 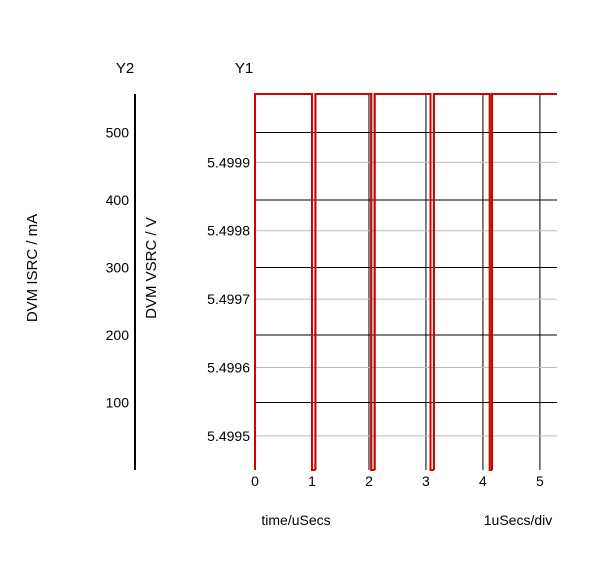 What do you see at coordinates (255, 481) in the screenshot?
I see `x-tick-label: 0` at bounding box center [255, 481].